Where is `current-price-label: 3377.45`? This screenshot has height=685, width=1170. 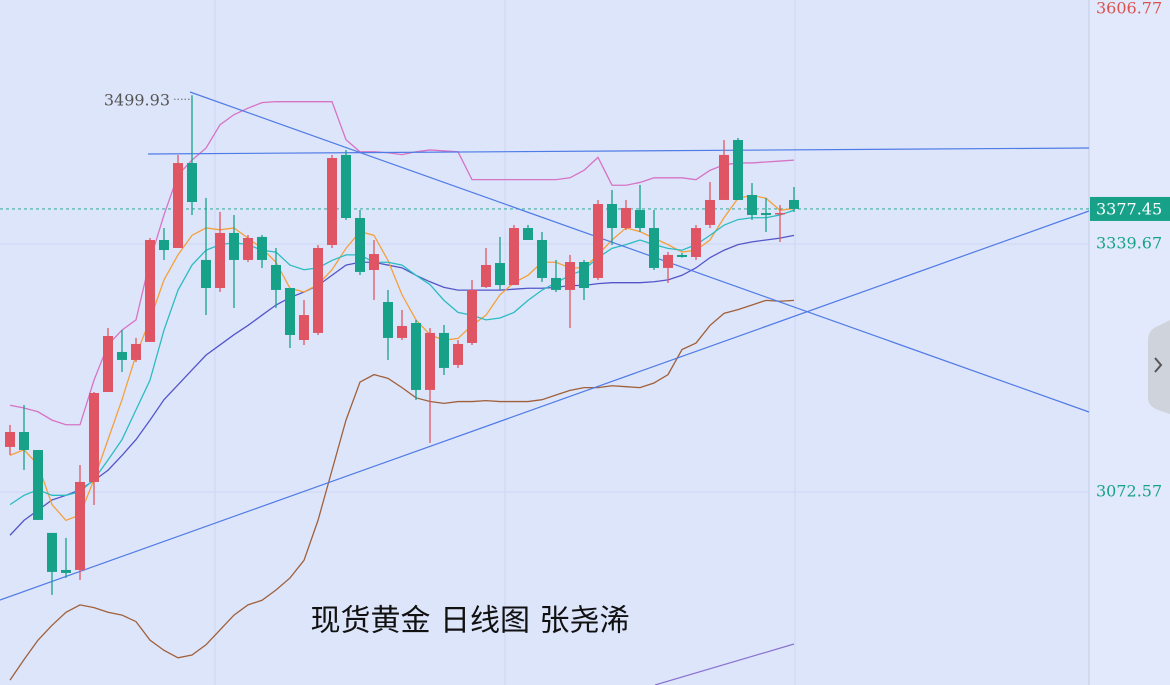 current-price-label: 3377.45 is located at coordinates (1129, 208).